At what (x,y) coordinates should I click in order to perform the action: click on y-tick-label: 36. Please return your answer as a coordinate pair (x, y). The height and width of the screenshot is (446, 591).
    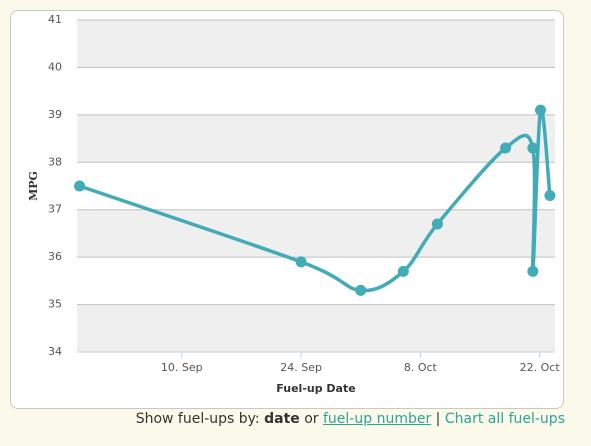
    Looking at the image, I should click on (55, 256).